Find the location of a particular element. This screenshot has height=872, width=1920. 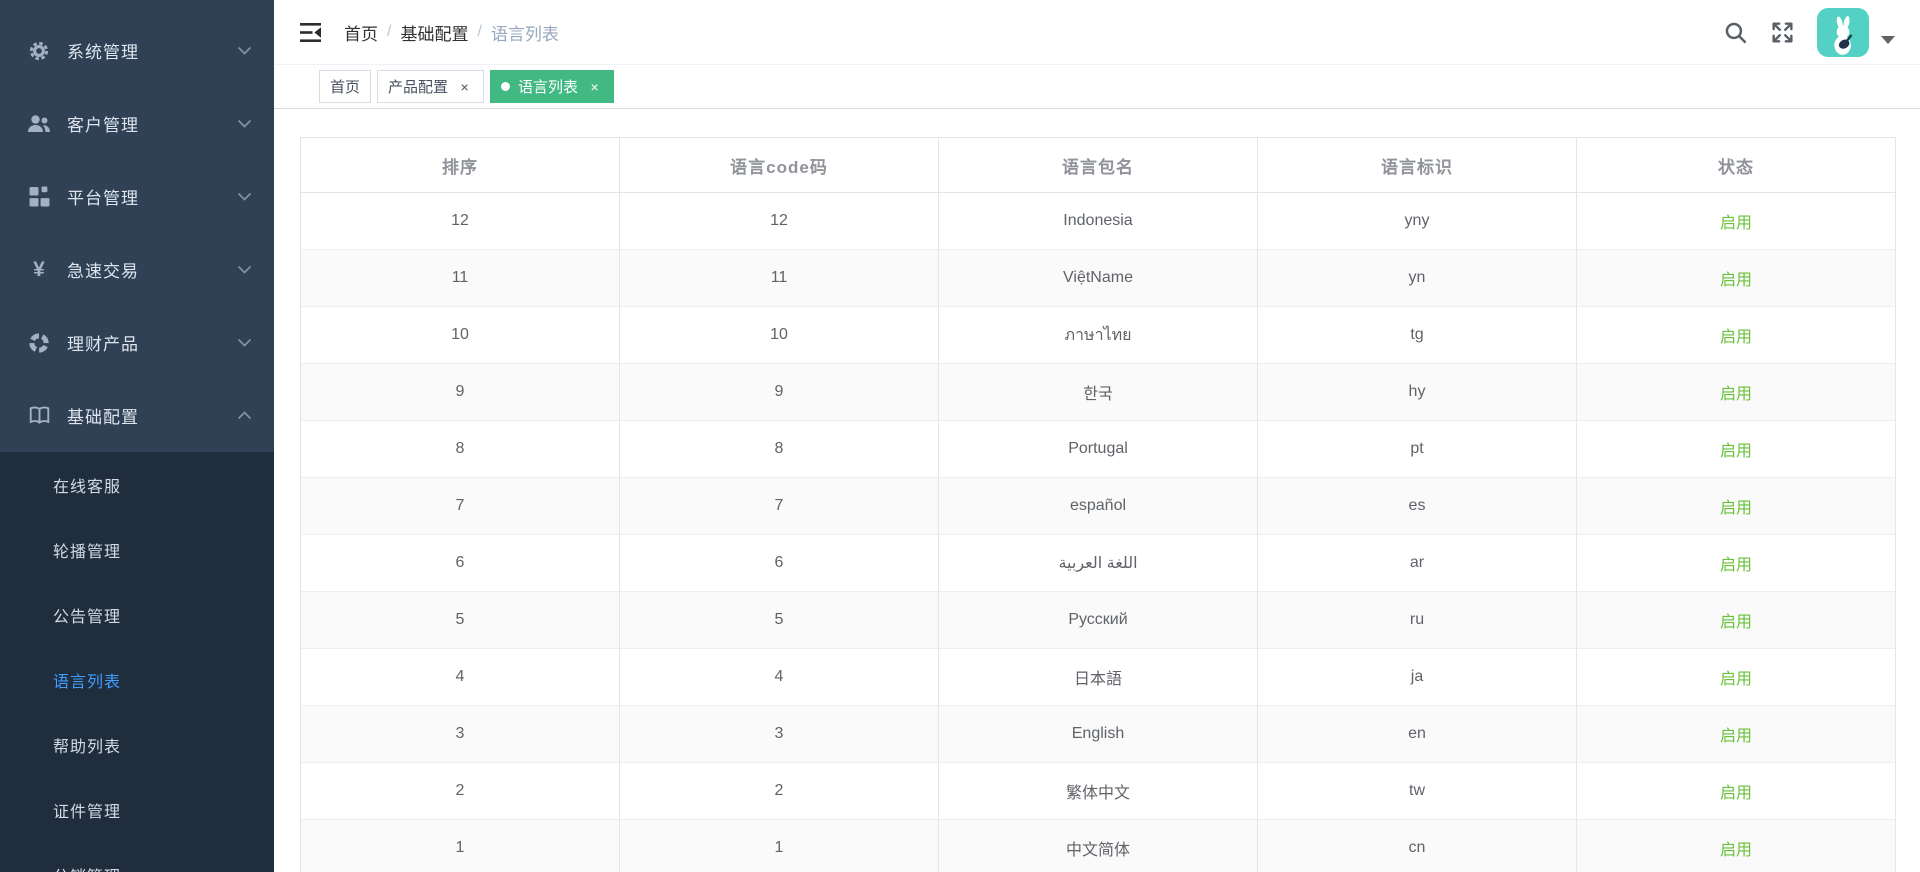

cell-code: 2 is located at coordinates (779, 791).